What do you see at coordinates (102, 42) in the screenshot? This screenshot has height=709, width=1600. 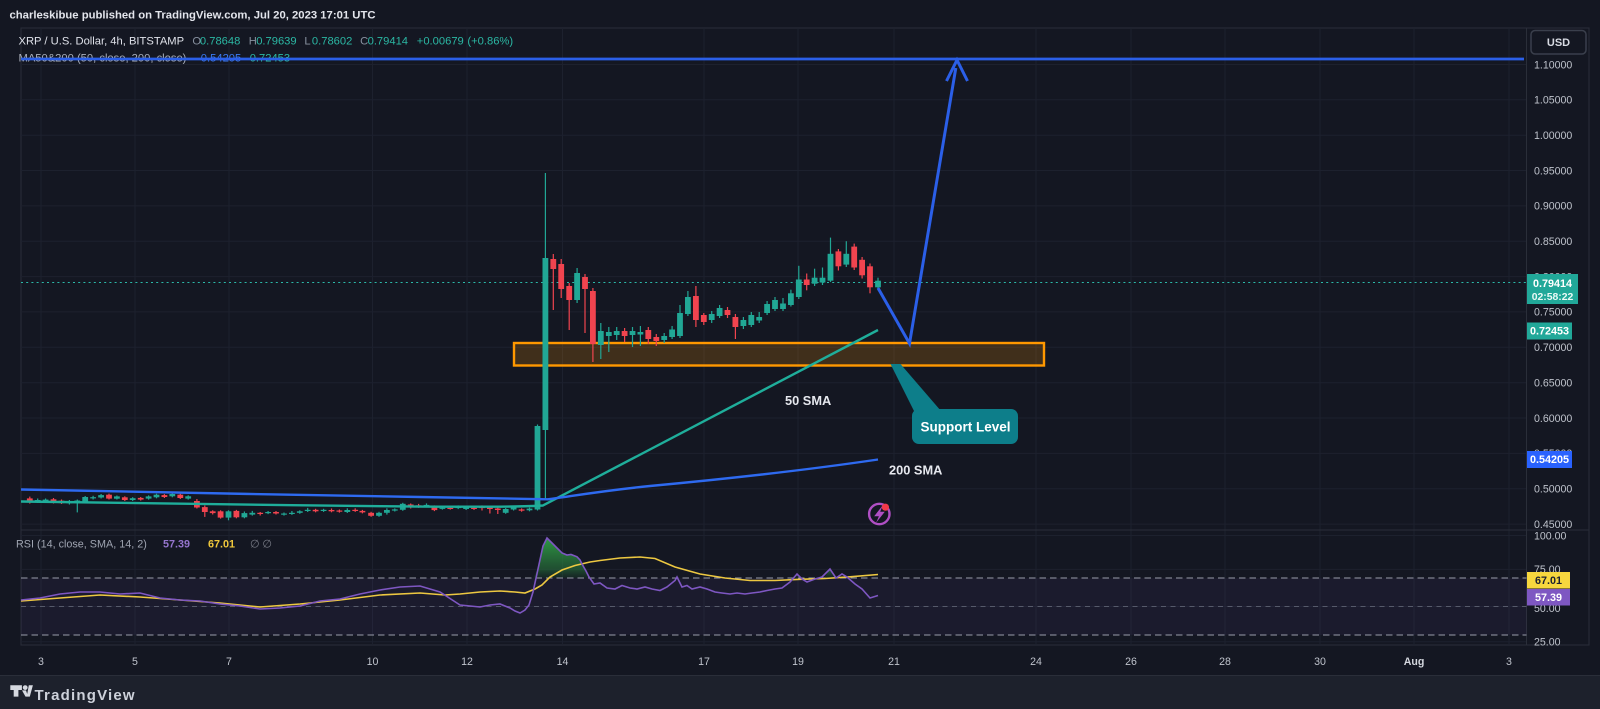 I see `svg-text:XRP / U.S. Dollar, 4h, BITSTAM: XRP / U.S. Dollar, 4h, BITSTAMP` at bounding box center [102, 42].